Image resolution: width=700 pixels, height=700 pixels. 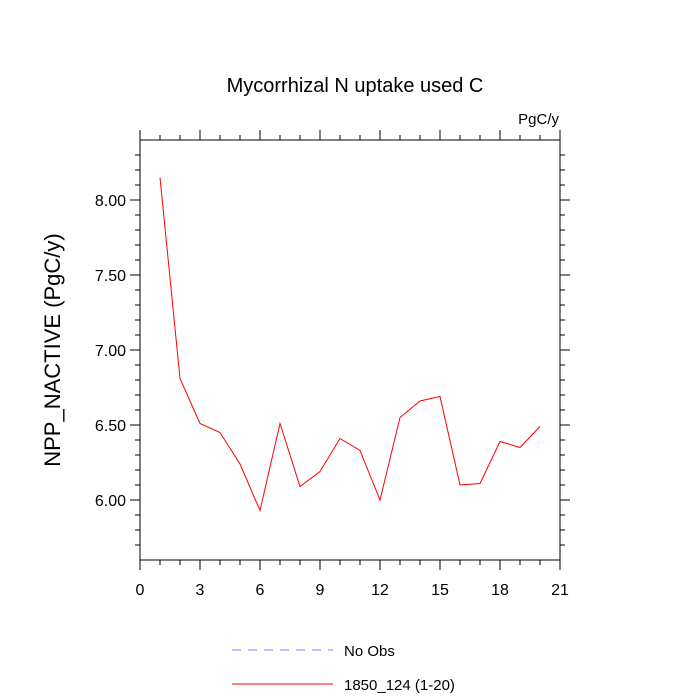 What do you see at coordinates (500, 590) in the screenshot?
I see `x-tick-label: 18` at bounding box center [500, 590].